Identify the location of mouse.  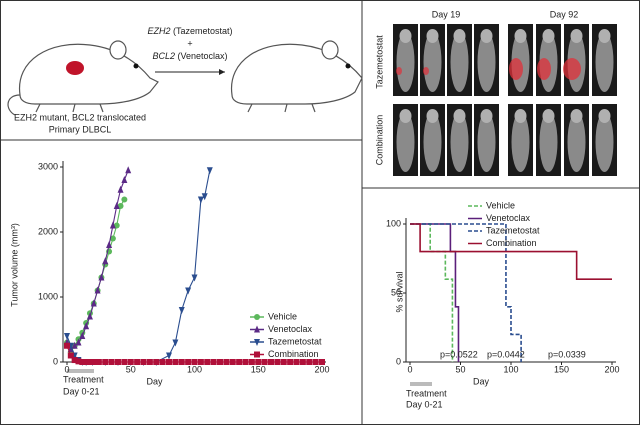
(83, 78).